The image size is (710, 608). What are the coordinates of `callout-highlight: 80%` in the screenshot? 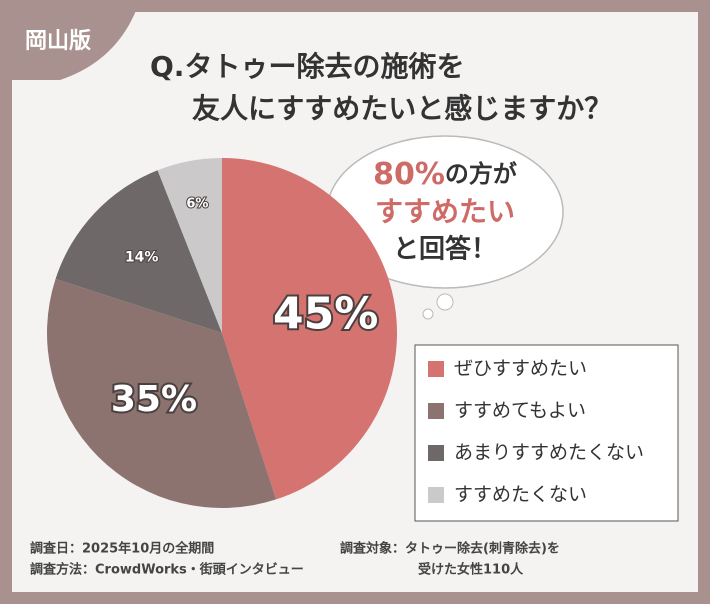 It's located at (409, 174).